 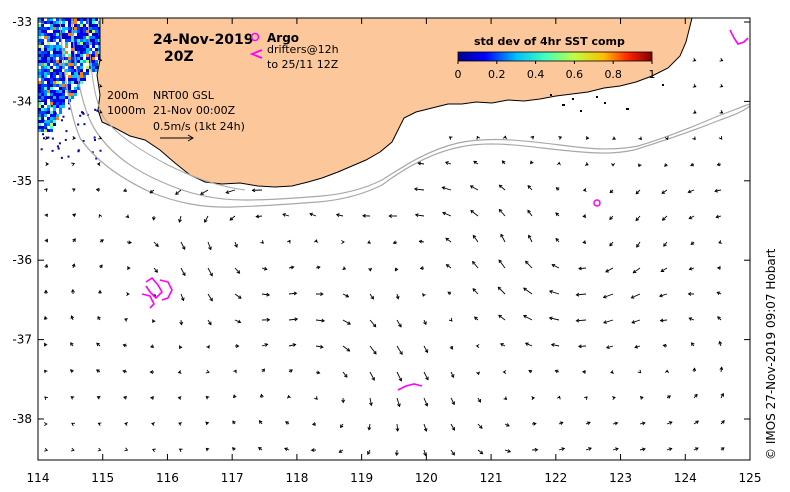 I want to click on y-tick-label: -34, so click(x=22, y=101).